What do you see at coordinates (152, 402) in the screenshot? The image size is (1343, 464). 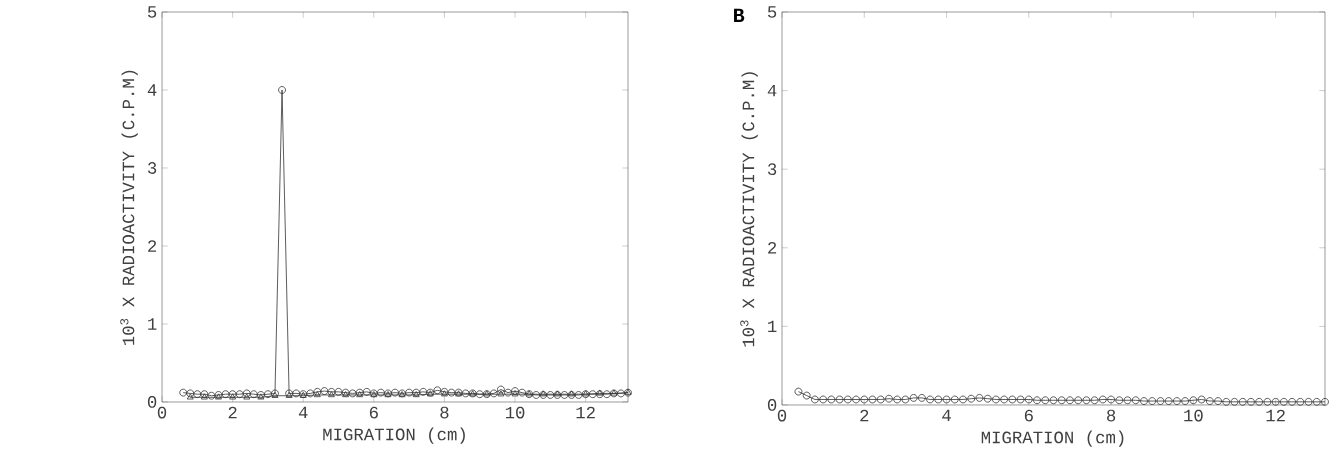 I see `y-tick-label: 0` at bounding box center [152, 402].